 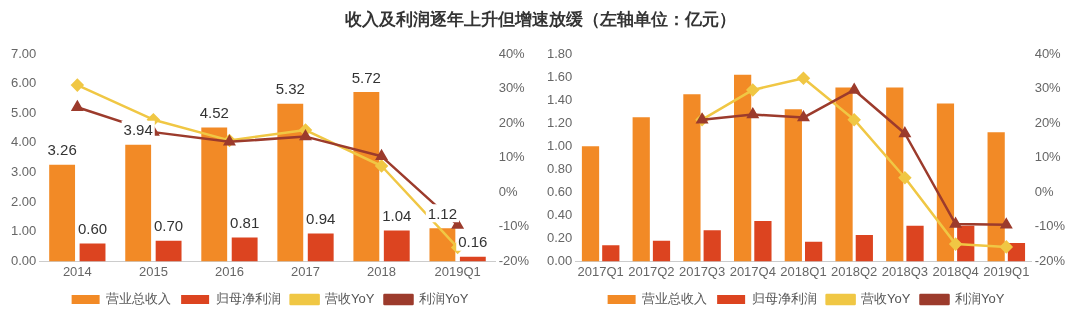 What do you see at coordinates (290, 89) in the screenshot?
I see `data-label: 5.32` at bounding box center [290, 89].